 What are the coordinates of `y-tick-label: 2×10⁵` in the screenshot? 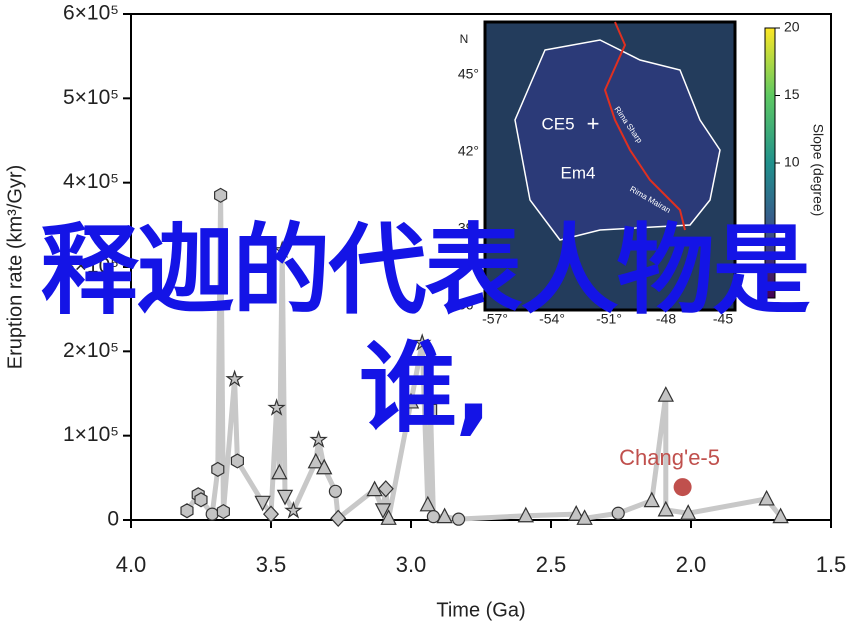 It's located at (91, 350).